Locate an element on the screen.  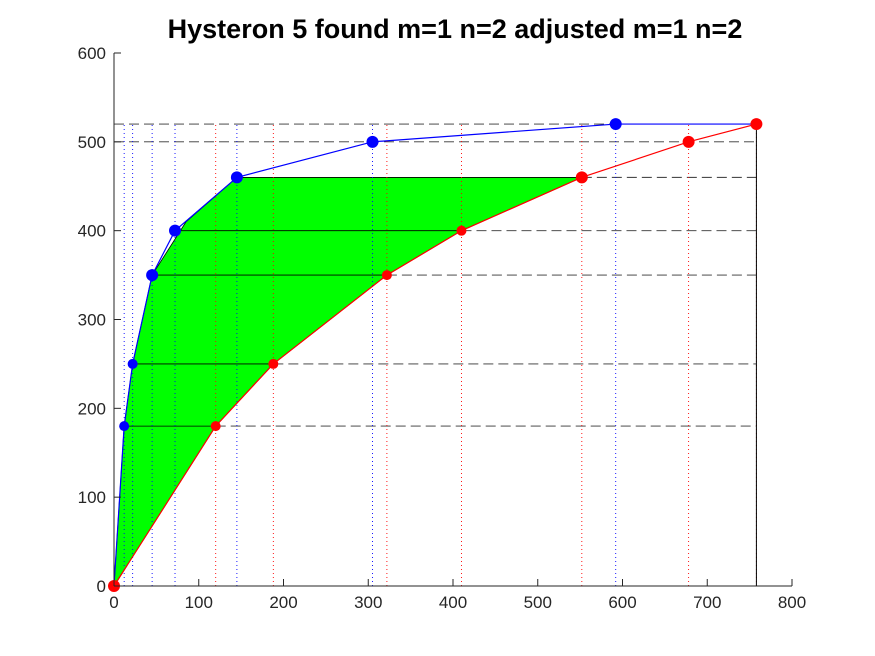
x-tick-label-6: 600 is located at coordinates (622, 602).